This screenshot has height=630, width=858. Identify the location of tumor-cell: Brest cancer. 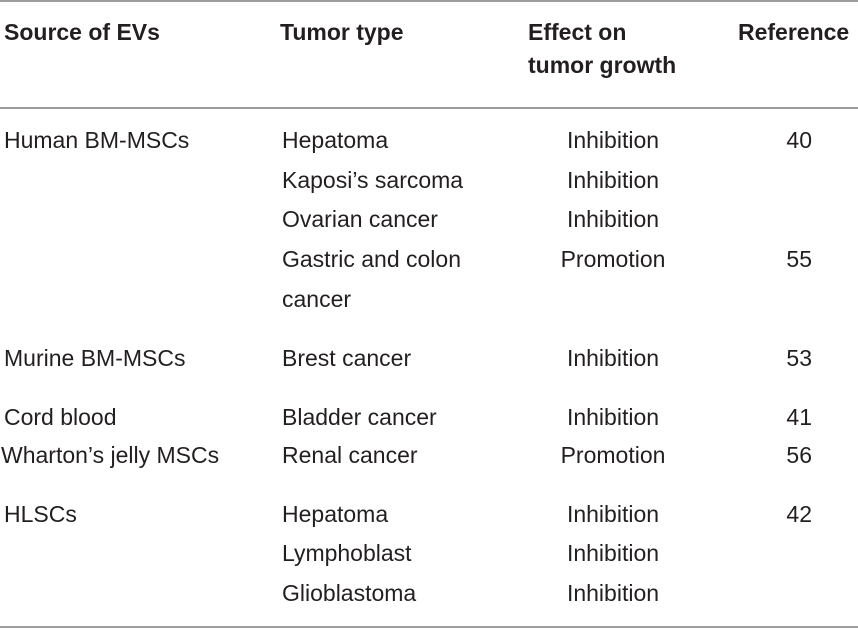
(347, 358).